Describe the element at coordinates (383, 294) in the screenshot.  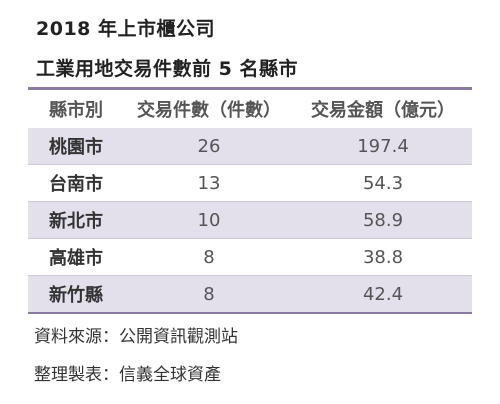
I see `cell-amount: 42.4` at that location.